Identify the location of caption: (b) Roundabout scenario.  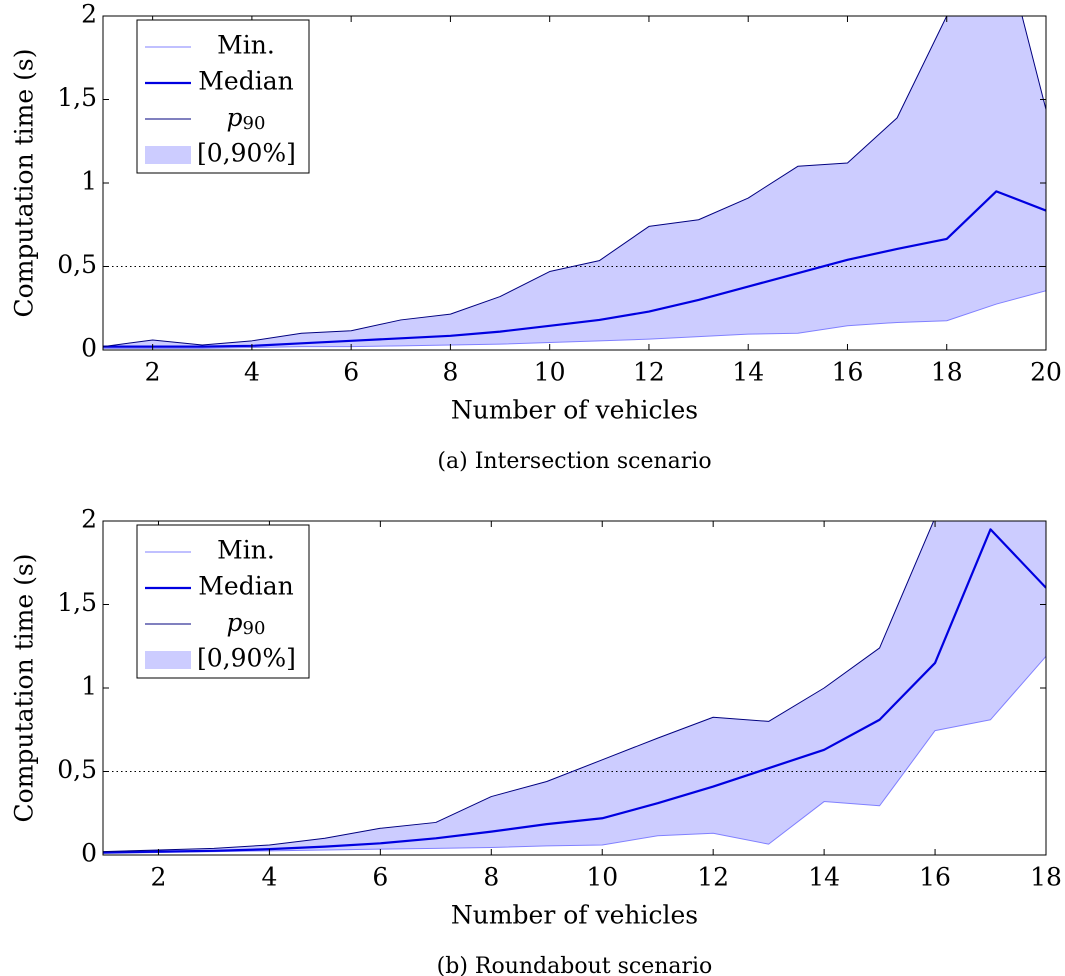
(575, 965).